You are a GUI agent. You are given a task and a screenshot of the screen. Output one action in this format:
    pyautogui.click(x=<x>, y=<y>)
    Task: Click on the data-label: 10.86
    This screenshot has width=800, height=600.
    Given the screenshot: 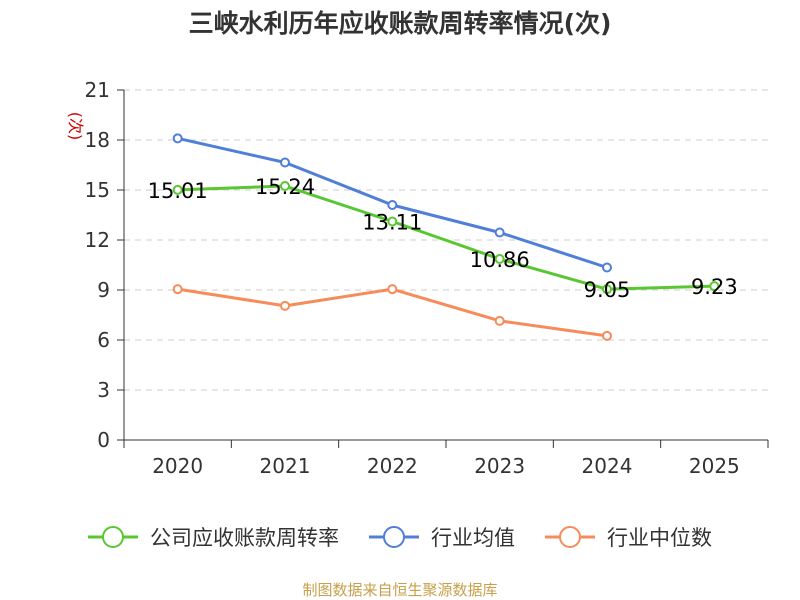 What is the action you would take?
    pyautogui.click(x=500, y=260)
    